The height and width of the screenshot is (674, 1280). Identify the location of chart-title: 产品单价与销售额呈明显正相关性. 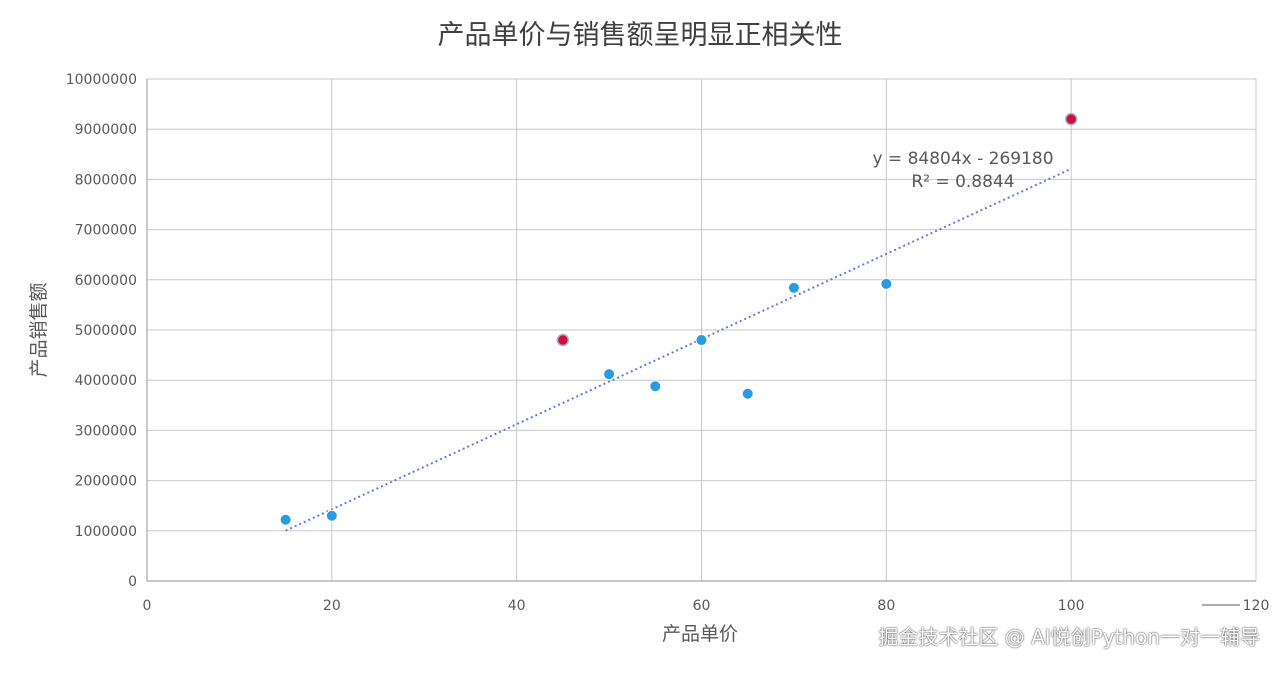
(640, 35).